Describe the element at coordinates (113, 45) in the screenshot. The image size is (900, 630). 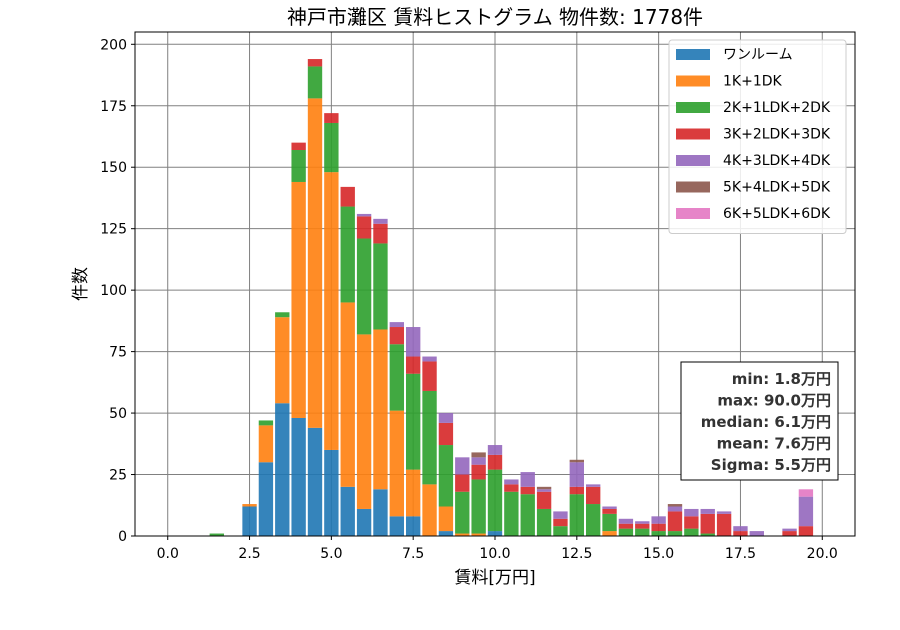
I see `y-tick-label: 200` at that location.